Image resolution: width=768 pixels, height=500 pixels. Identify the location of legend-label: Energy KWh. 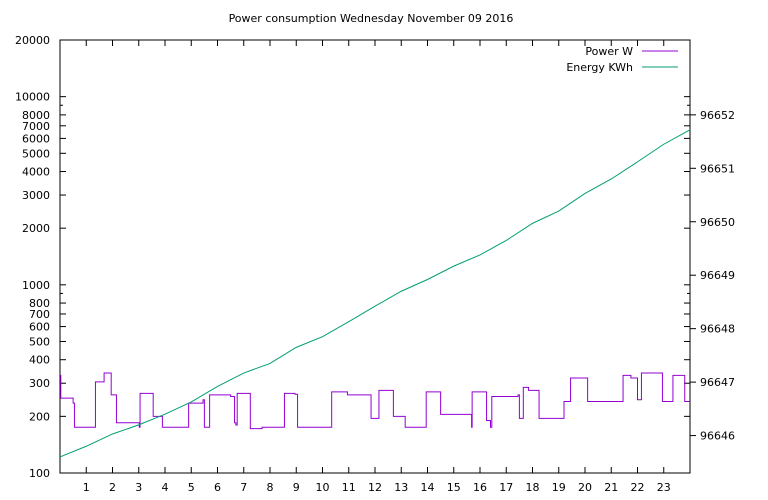
(599, 67).